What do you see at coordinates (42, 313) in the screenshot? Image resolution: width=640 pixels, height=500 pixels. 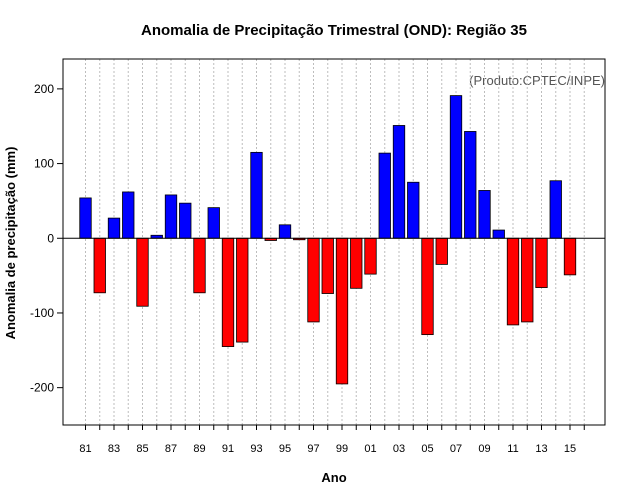 I see `y-tick-label: -100` at bounding box center [42, 313].